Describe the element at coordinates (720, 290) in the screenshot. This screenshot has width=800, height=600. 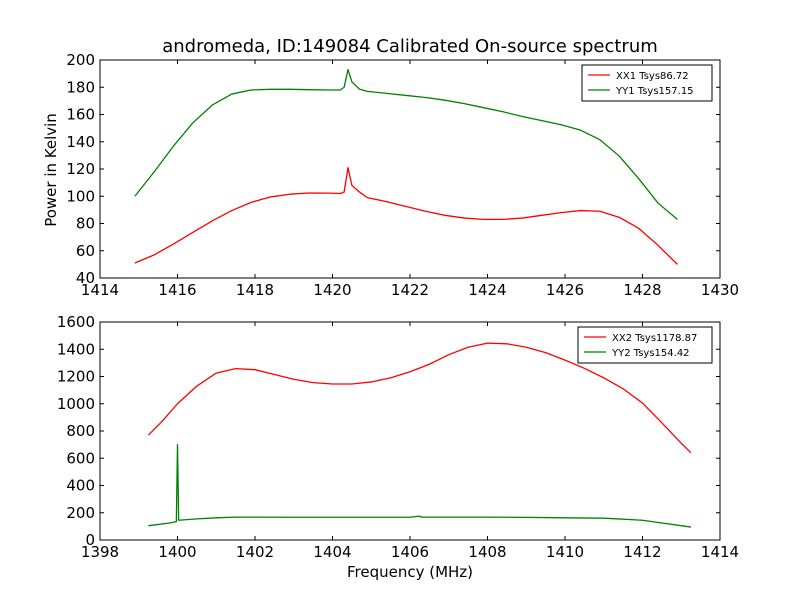
I see `x-tick-label: 1430` at that location.